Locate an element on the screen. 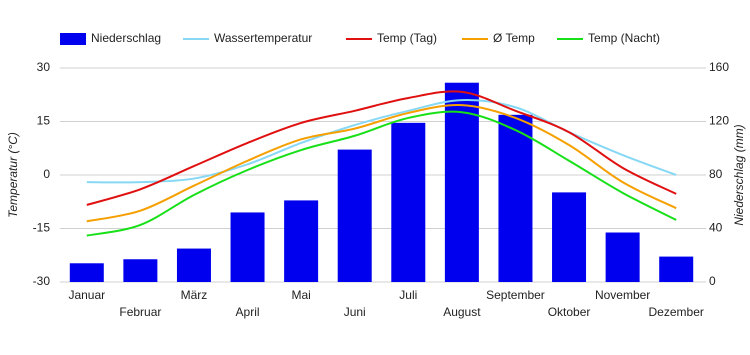 This screenshot has width=750, height=355. x-tick-label: Januar is located at coordinates (86, 295).